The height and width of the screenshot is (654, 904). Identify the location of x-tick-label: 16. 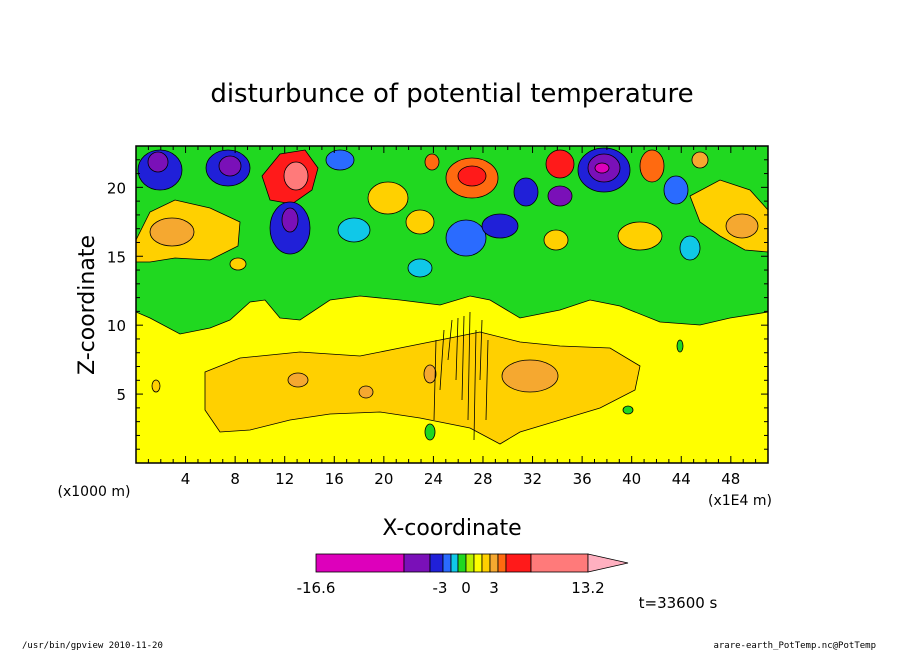
(334, 479).